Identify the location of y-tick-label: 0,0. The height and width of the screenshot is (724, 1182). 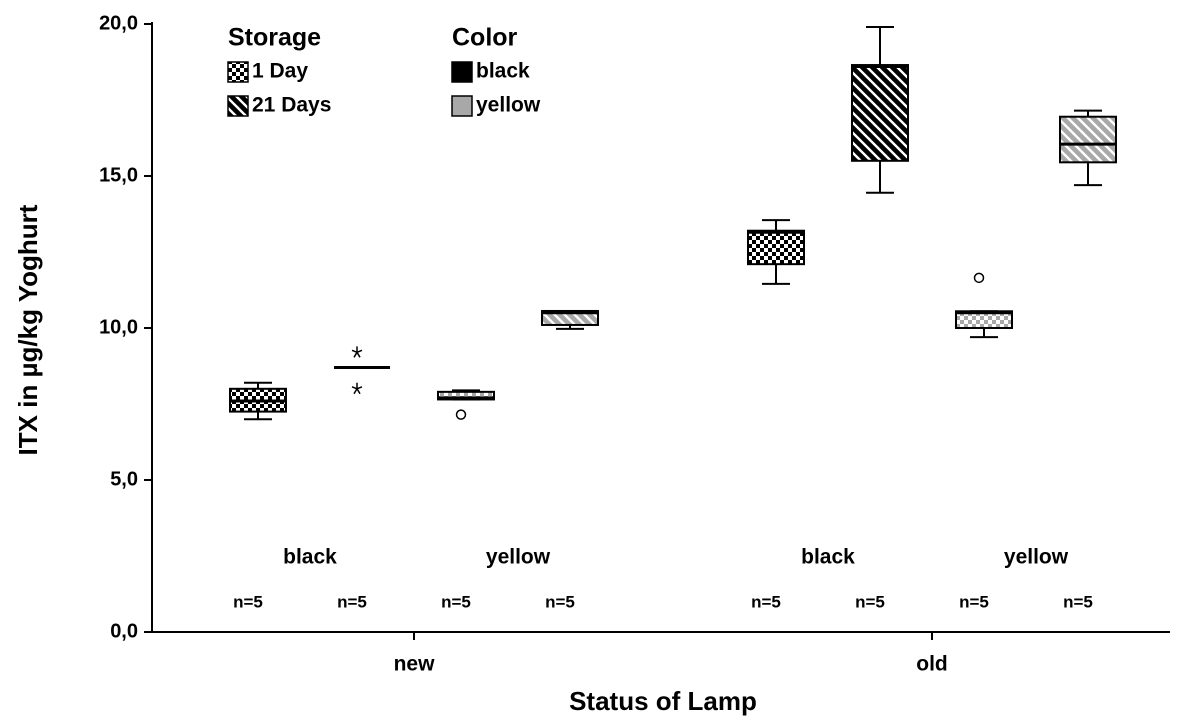
(124, 631).